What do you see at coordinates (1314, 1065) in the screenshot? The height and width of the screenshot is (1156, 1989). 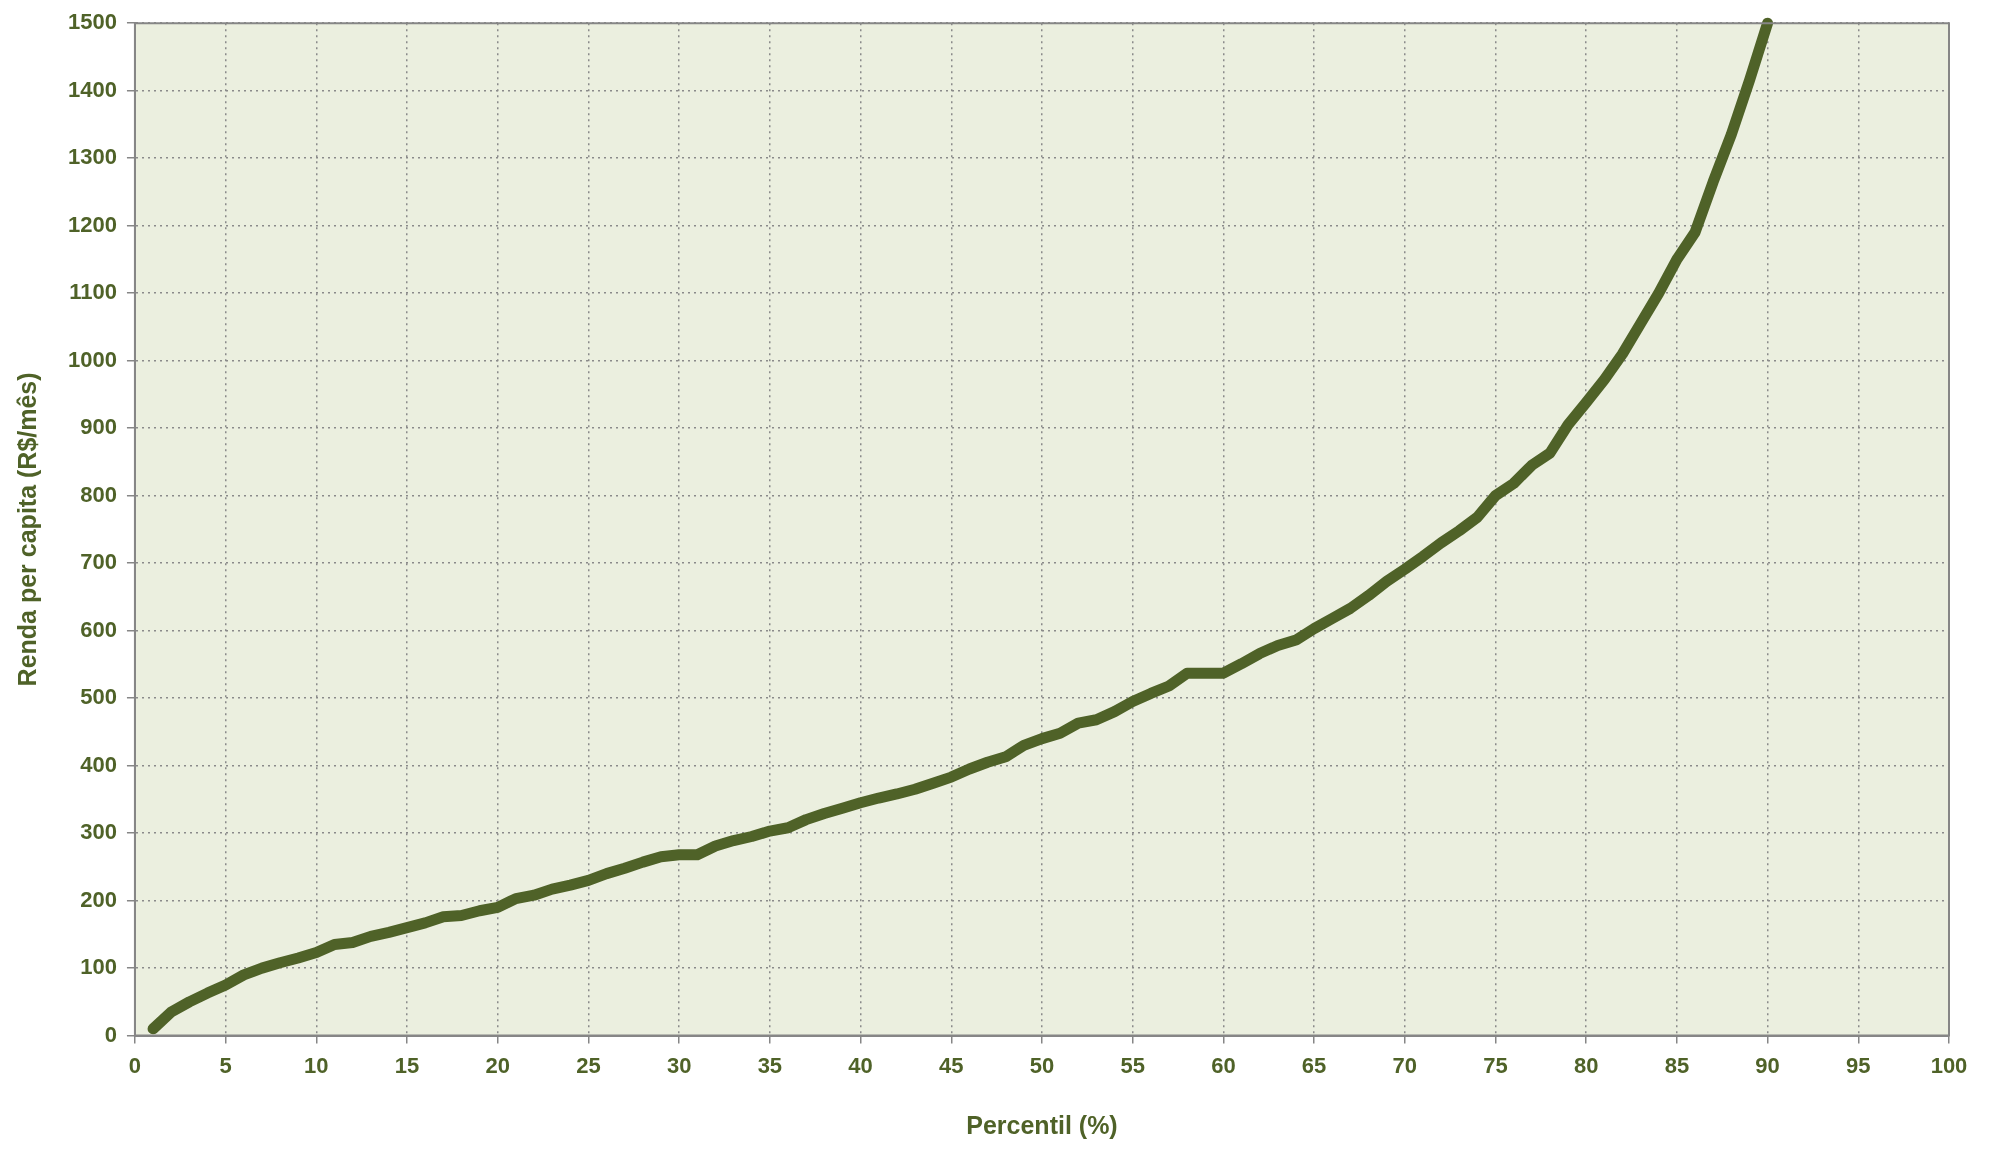 I see `x-tick-label: 65` at bounding box center [1314, 1065].